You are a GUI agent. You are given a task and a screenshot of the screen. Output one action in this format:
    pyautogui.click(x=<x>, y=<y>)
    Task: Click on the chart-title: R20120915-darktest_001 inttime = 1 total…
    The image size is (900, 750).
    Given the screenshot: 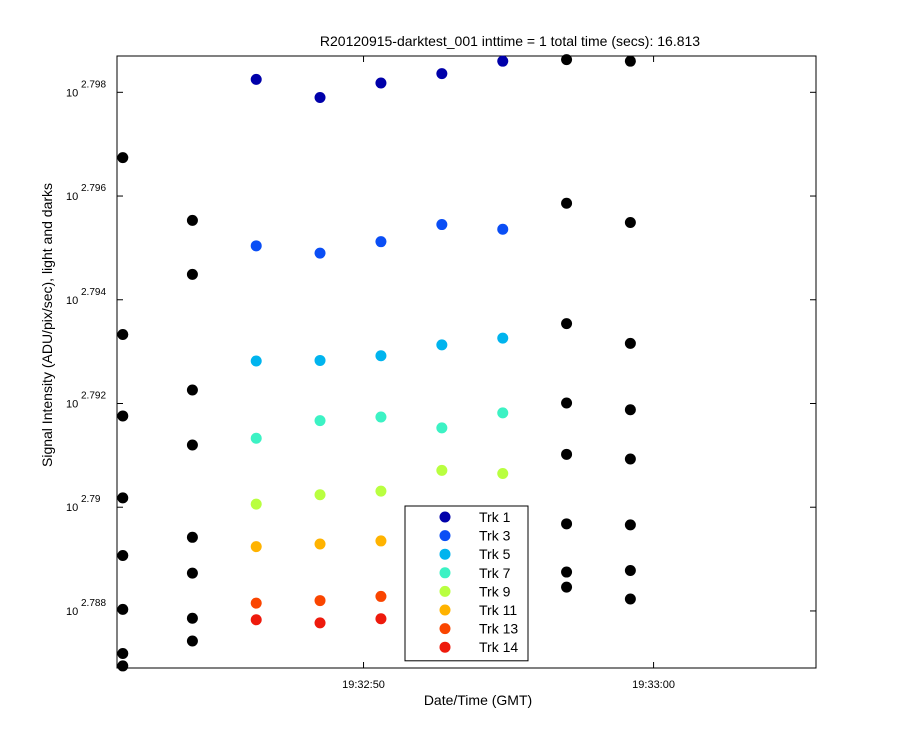 What is the action you would take?
    pyautogui.click(x=510, y=41)
    